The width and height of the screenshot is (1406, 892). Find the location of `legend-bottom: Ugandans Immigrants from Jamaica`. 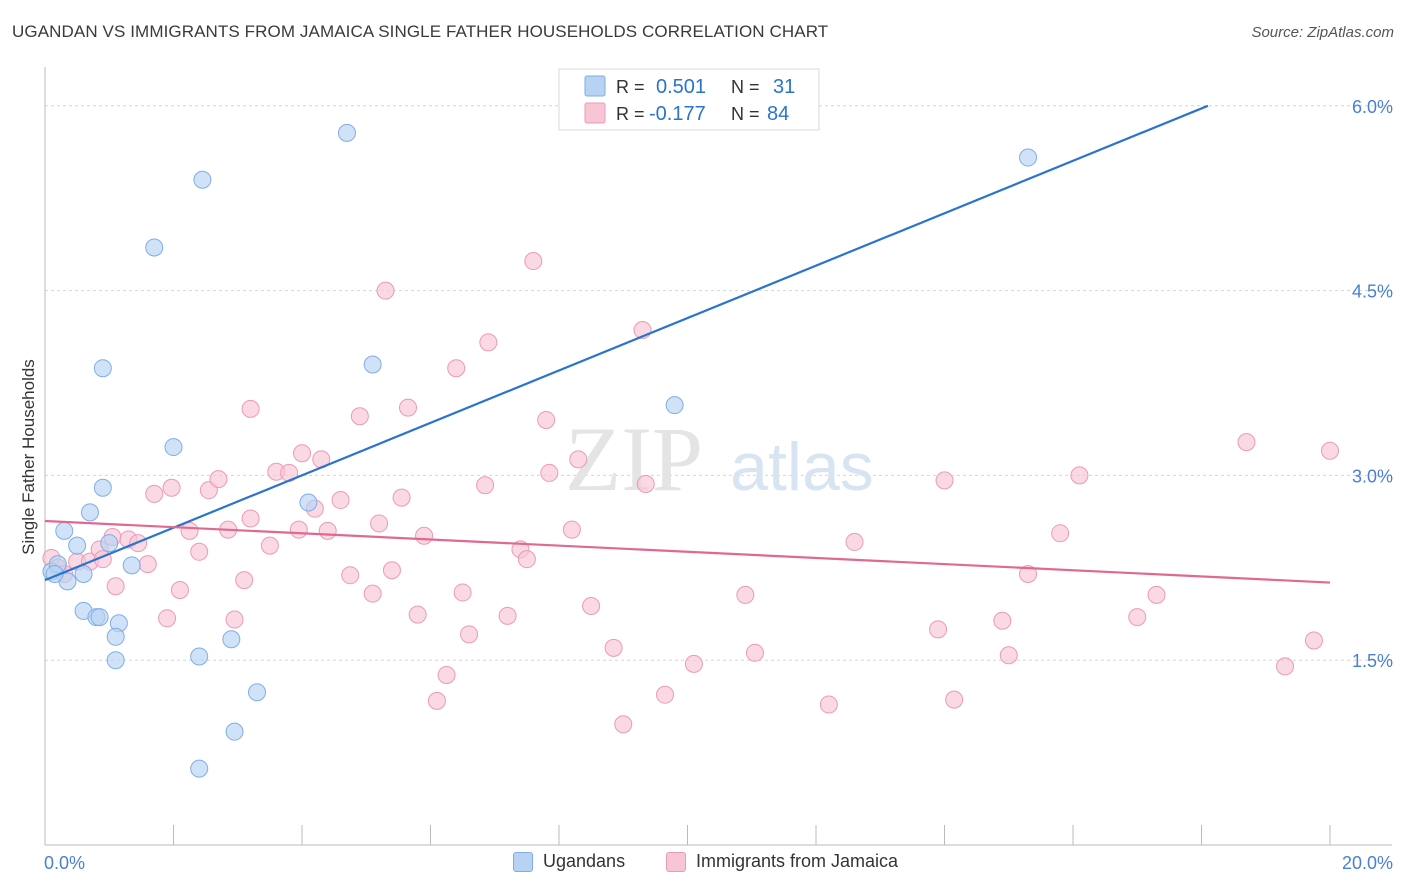

legend-bottom: Ugandans Immigrants from Jamaica is located at coordinates (703, 864).